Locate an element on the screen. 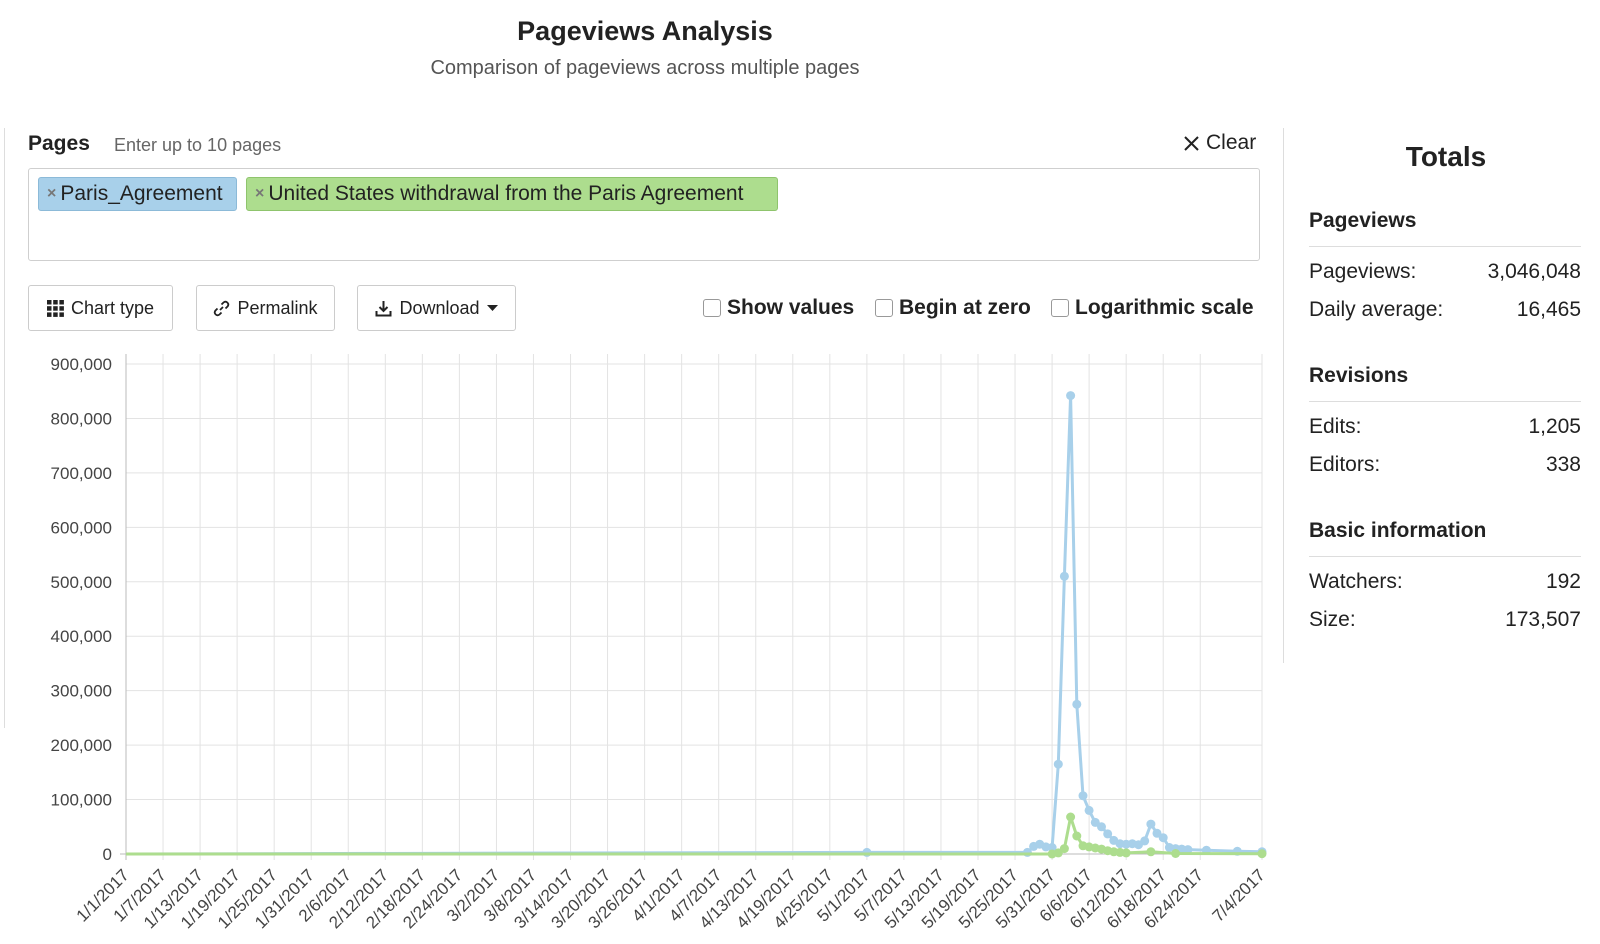 Image resolution: width=1600 pixels, height=944 pixels. basic-info-section-title: Basic information is located at coordinates (1398, 530).